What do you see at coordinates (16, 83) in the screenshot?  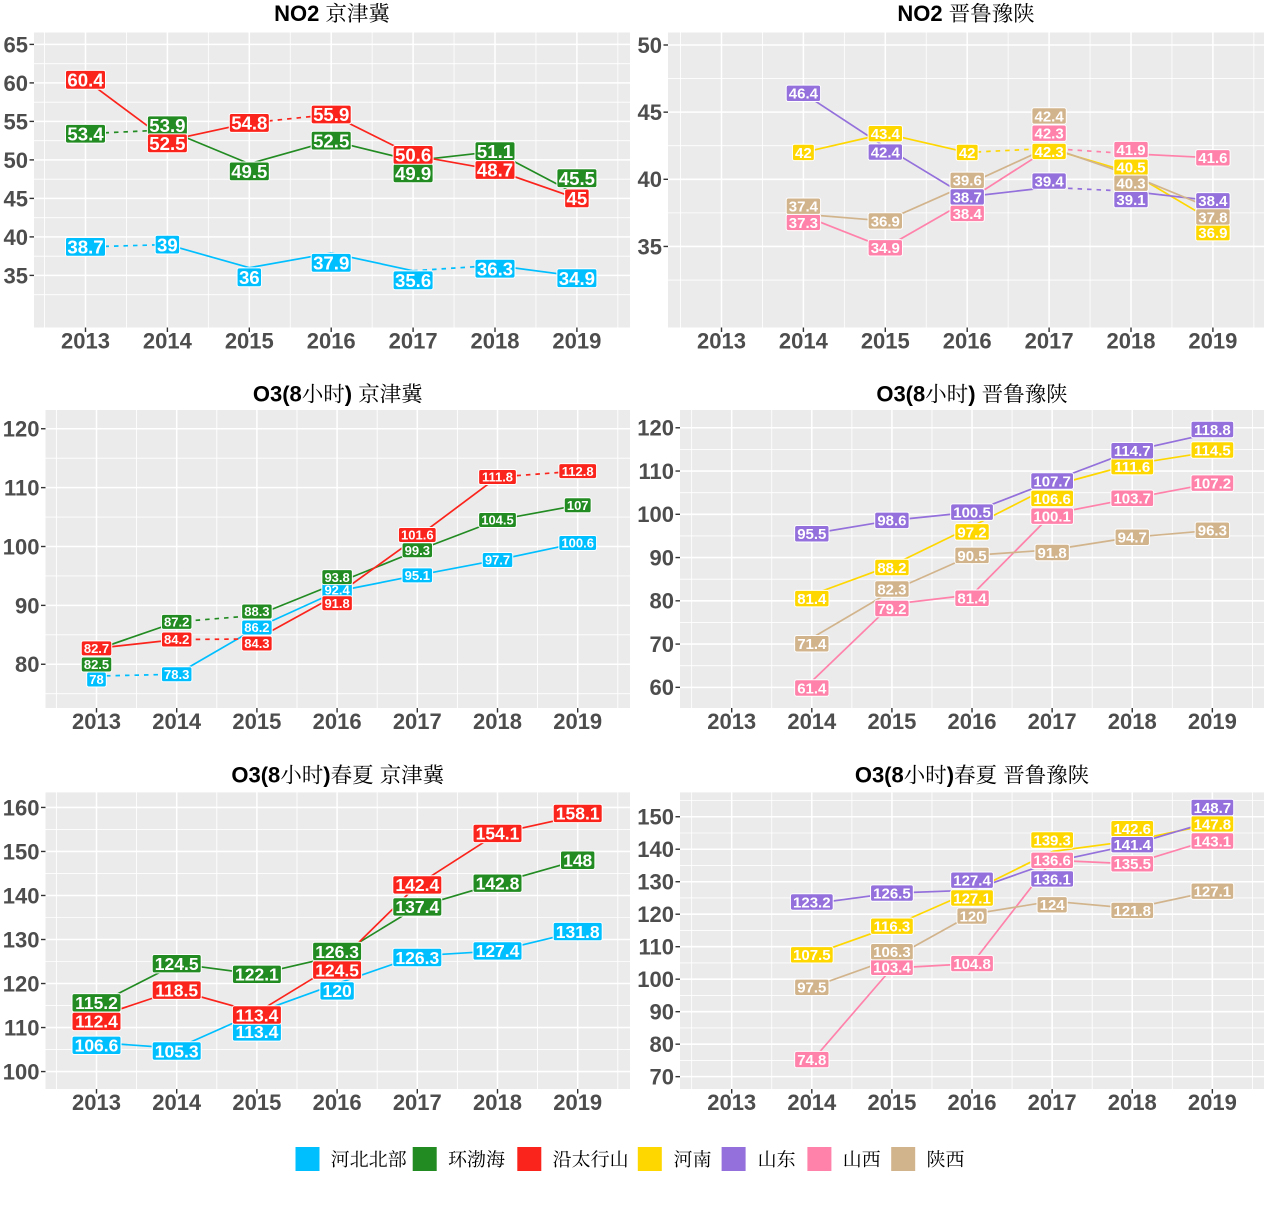 I see `svg-text: 60` at bounding box center [16, 83].